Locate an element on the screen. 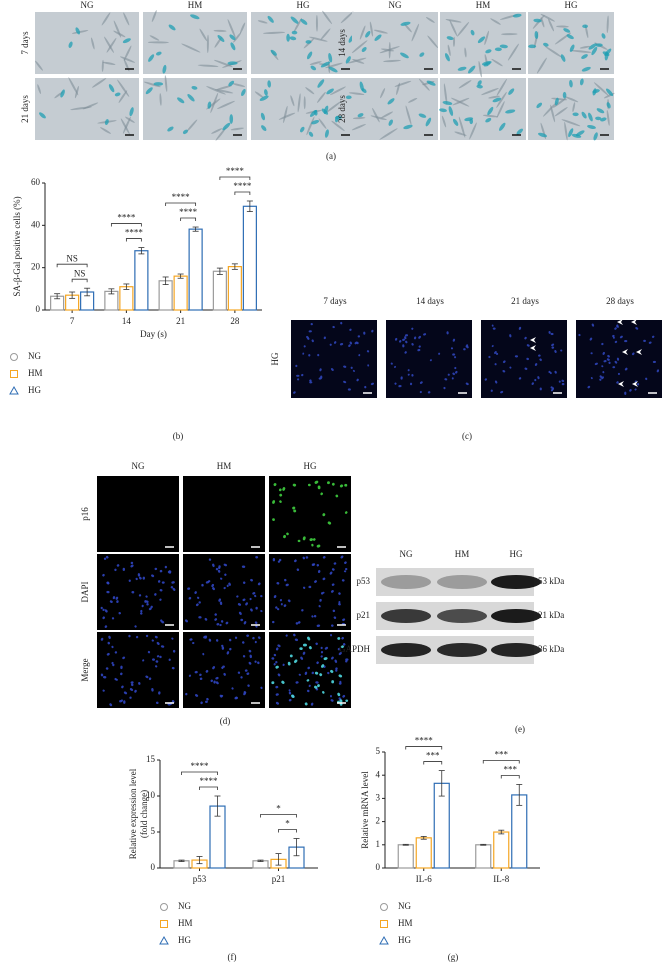 Image resolution: width=662 pixels, height=968 pixels. significance-label: **** is located at coordinates (424, 741).